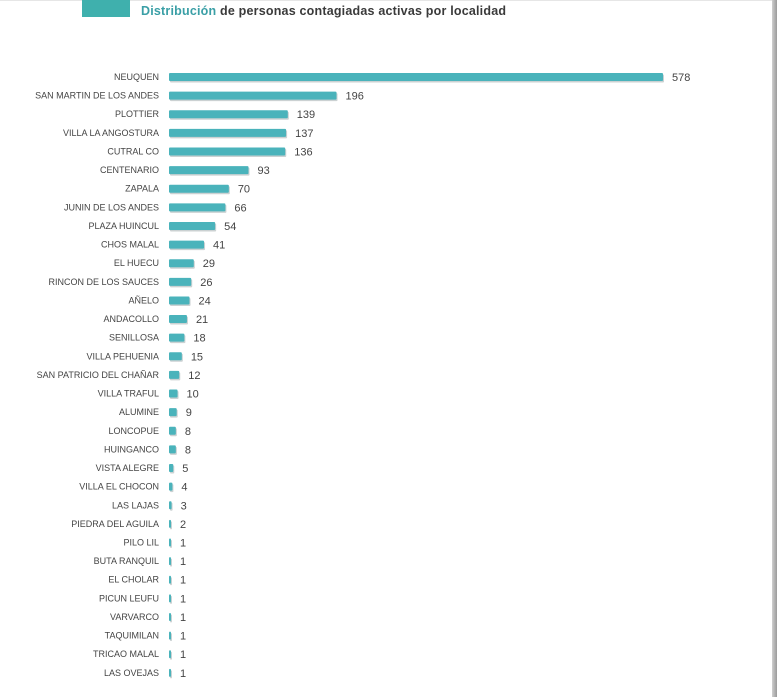 The height and width of the screenshot is (697, 777). I want to click on bar-varvarco, so click(170, 616).